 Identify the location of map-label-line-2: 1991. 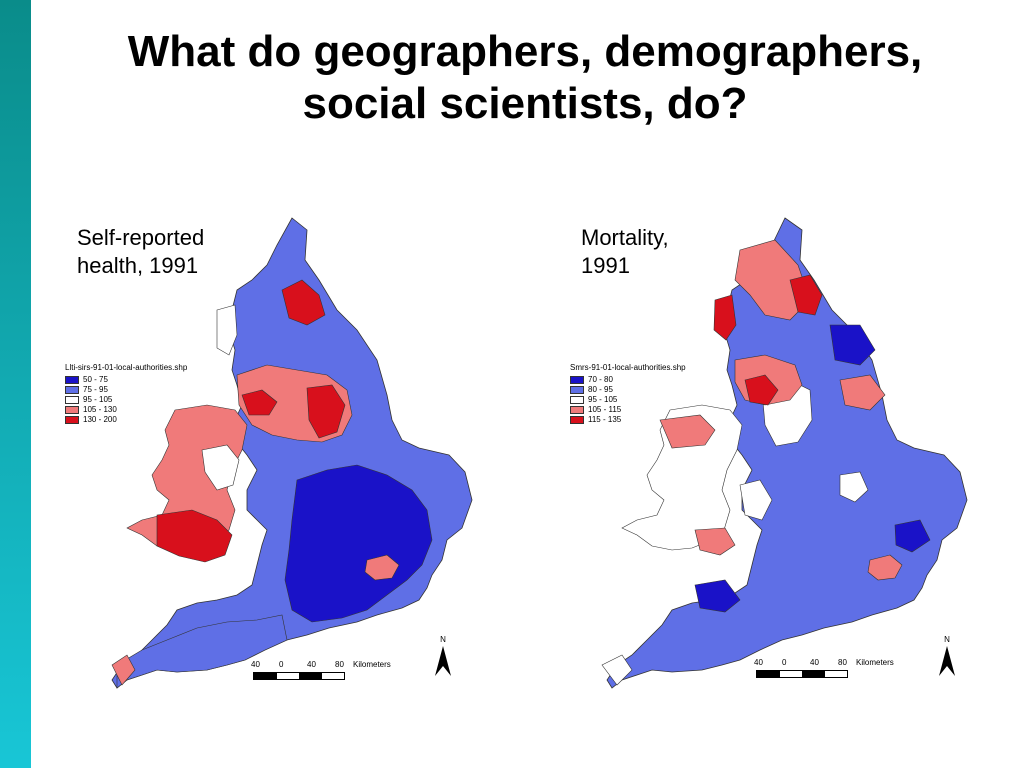
(605, 265).